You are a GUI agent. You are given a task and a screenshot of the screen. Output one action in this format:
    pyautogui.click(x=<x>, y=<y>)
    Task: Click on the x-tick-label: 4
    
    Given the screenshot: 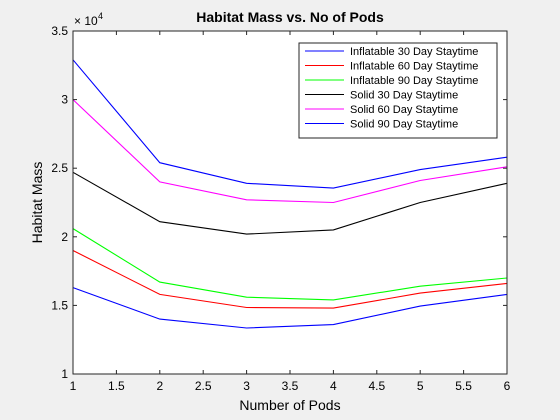 What is the action you would take?
    pyautogui.click(x=333, y=386)
    